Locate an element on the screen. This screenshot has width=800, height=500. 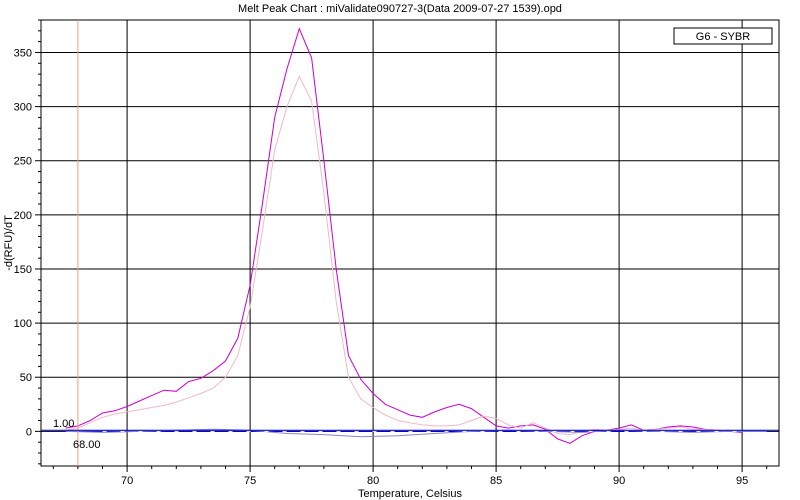
x-tick-label: 80 is located at coordinates (373, 481).